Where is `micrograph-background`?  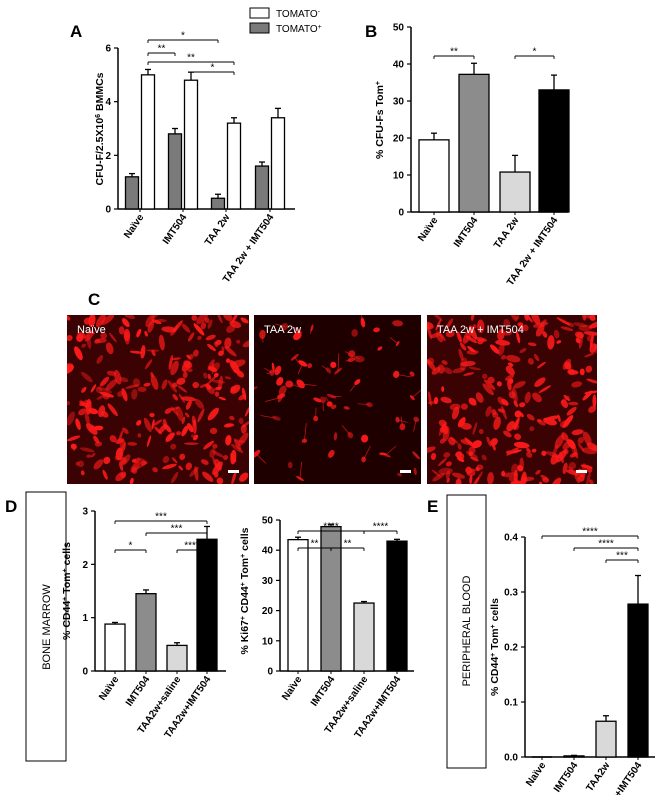
micrograph-background is located at coordinates (512, 399).